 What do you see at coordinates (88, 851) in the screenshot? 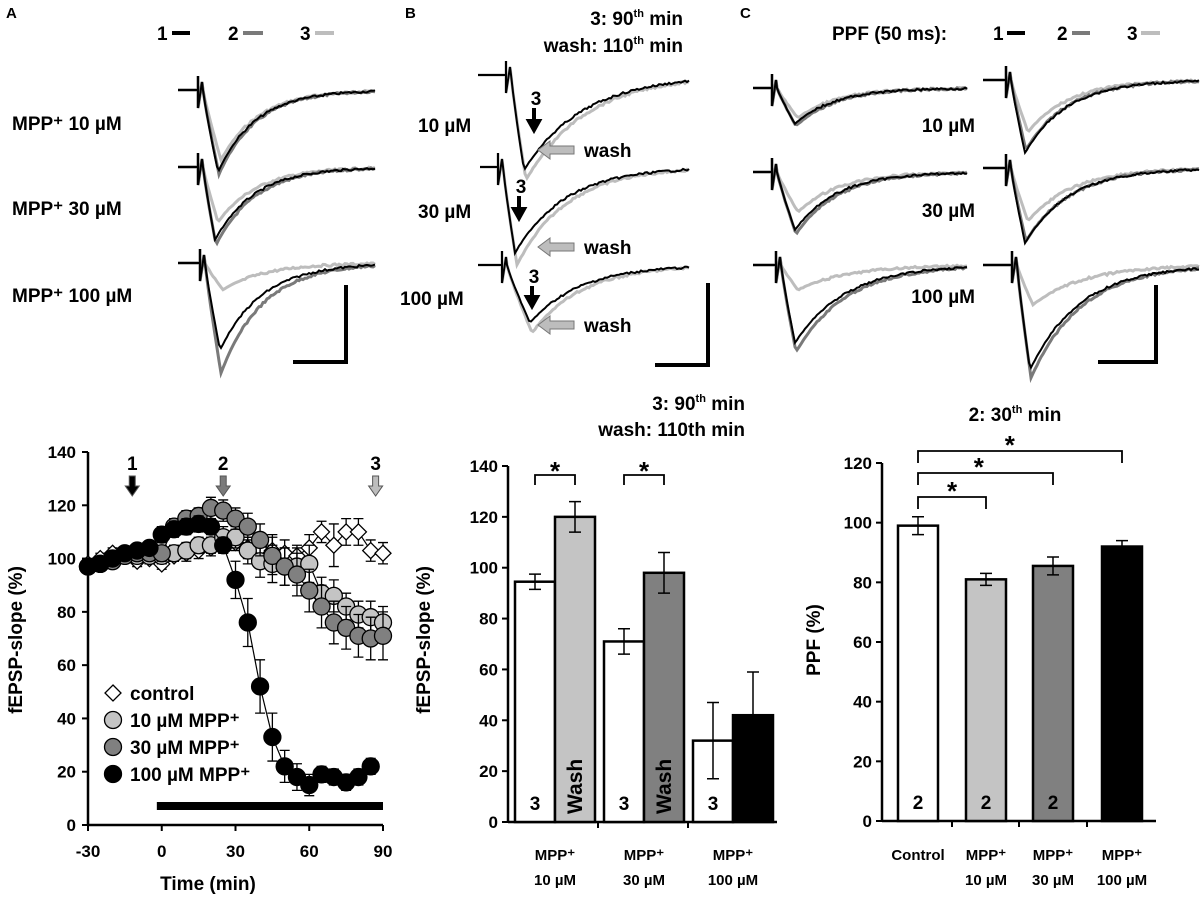
I see `x-tick-label: -30` at bounding box center [88, 851].